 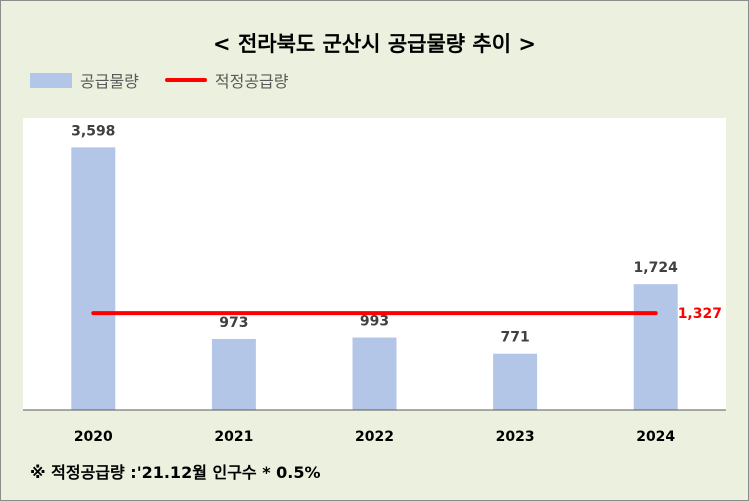 I want to click on legend: 공급물량 적정공급량, so click(x=159, y=80).